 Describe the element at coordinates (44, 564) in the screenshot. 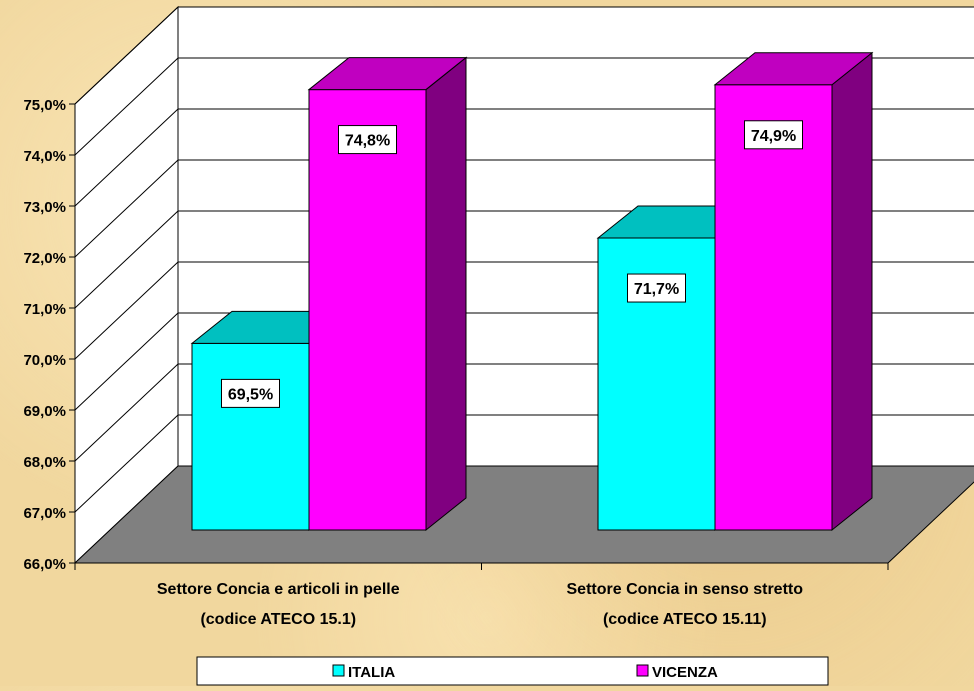

I see `y-tick-label: 66,0%` at that location.